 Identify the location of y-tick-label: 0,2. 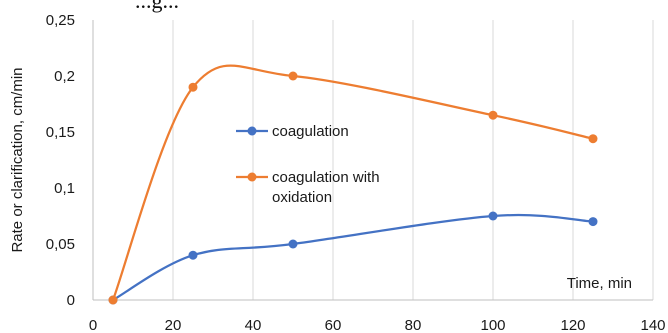
(64, 76).